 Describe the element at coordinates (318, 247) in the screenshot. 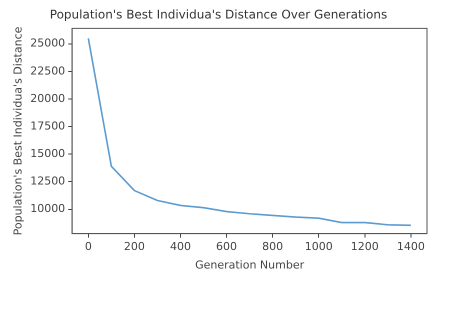

I see `x-tick-label: 1000` at that location.